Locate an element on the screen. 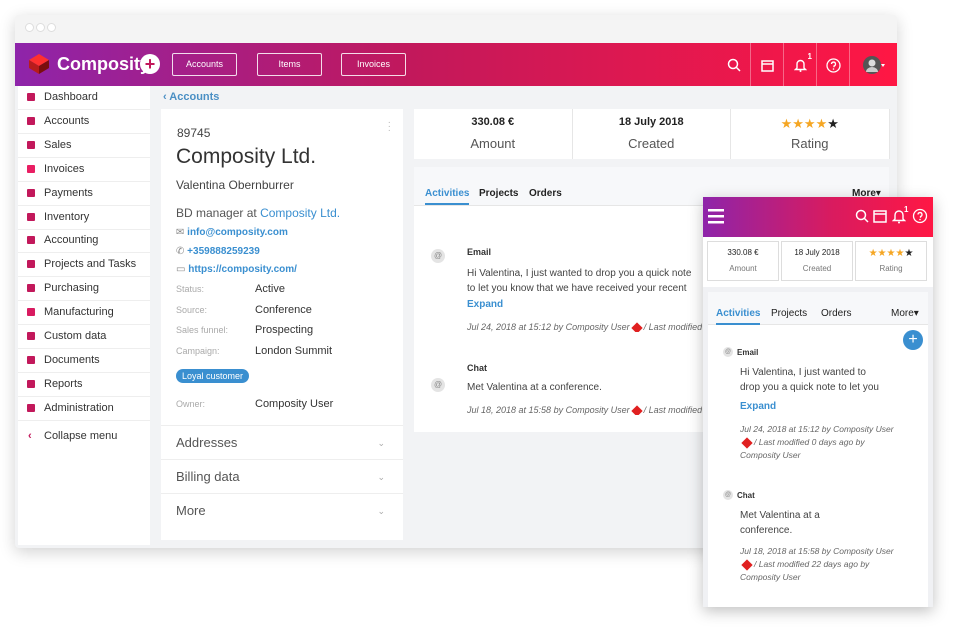 The height and width of the screenshot is (635, 960). sidebar-item: Purchasing is located at coordinates (84, 289).